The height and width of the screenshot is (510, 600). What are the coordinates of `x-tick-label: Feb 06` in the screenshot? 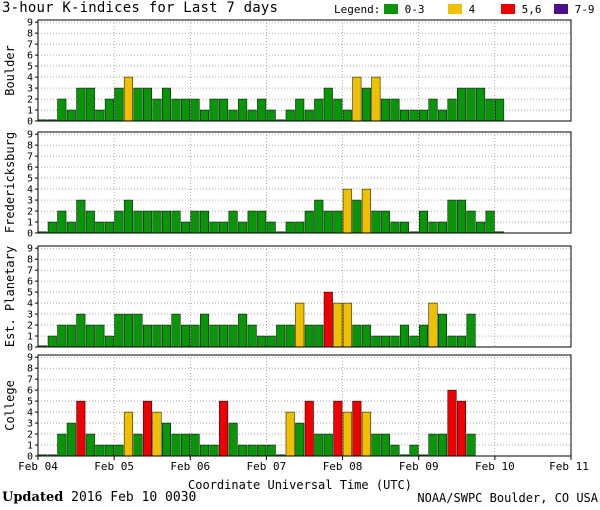 It's located at (190, 466).